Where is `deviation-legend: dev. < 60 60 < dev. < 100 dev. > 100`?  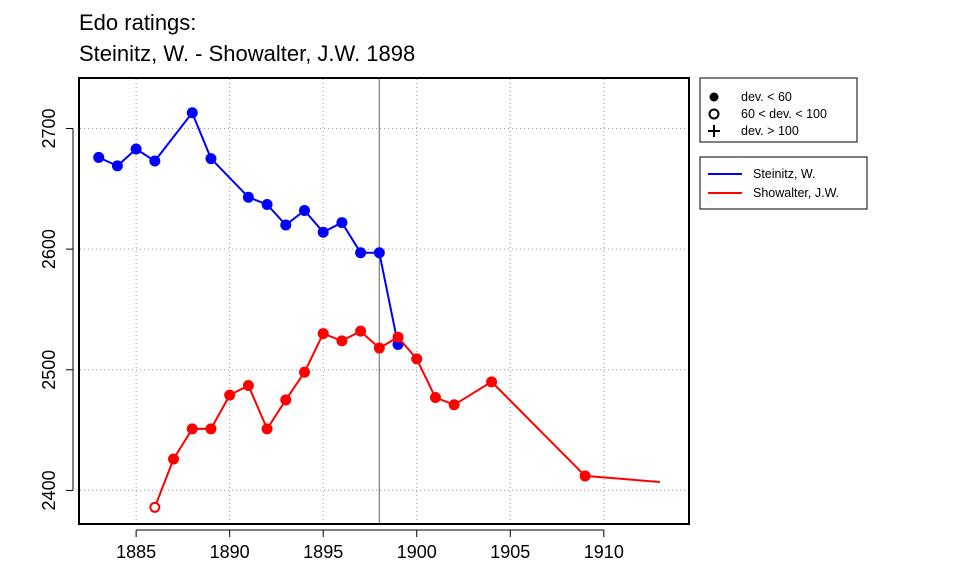
deviation-legend: dev. < 60 60 < dev. < 100 dev. > 100 is located at coordinates (778, 110).